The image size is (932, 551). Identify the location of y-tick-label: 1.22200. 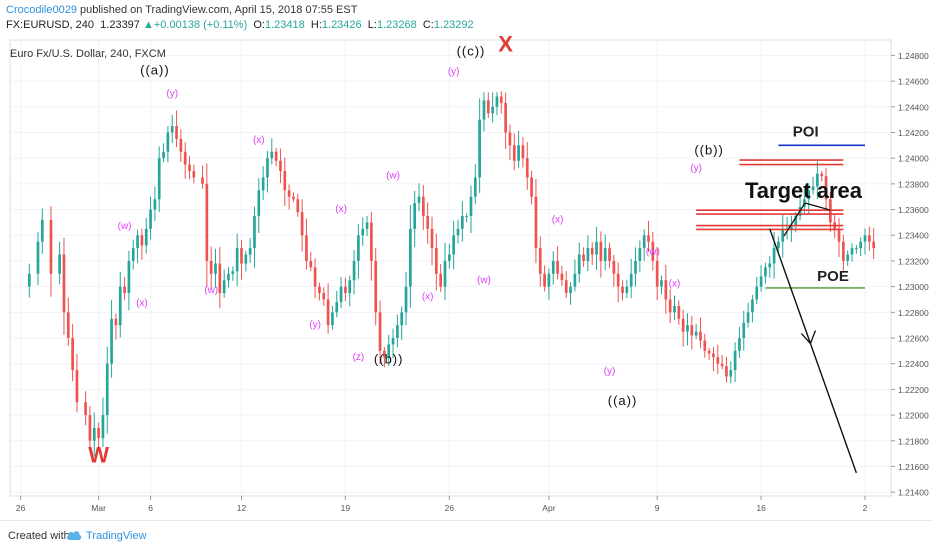
(913, 390).